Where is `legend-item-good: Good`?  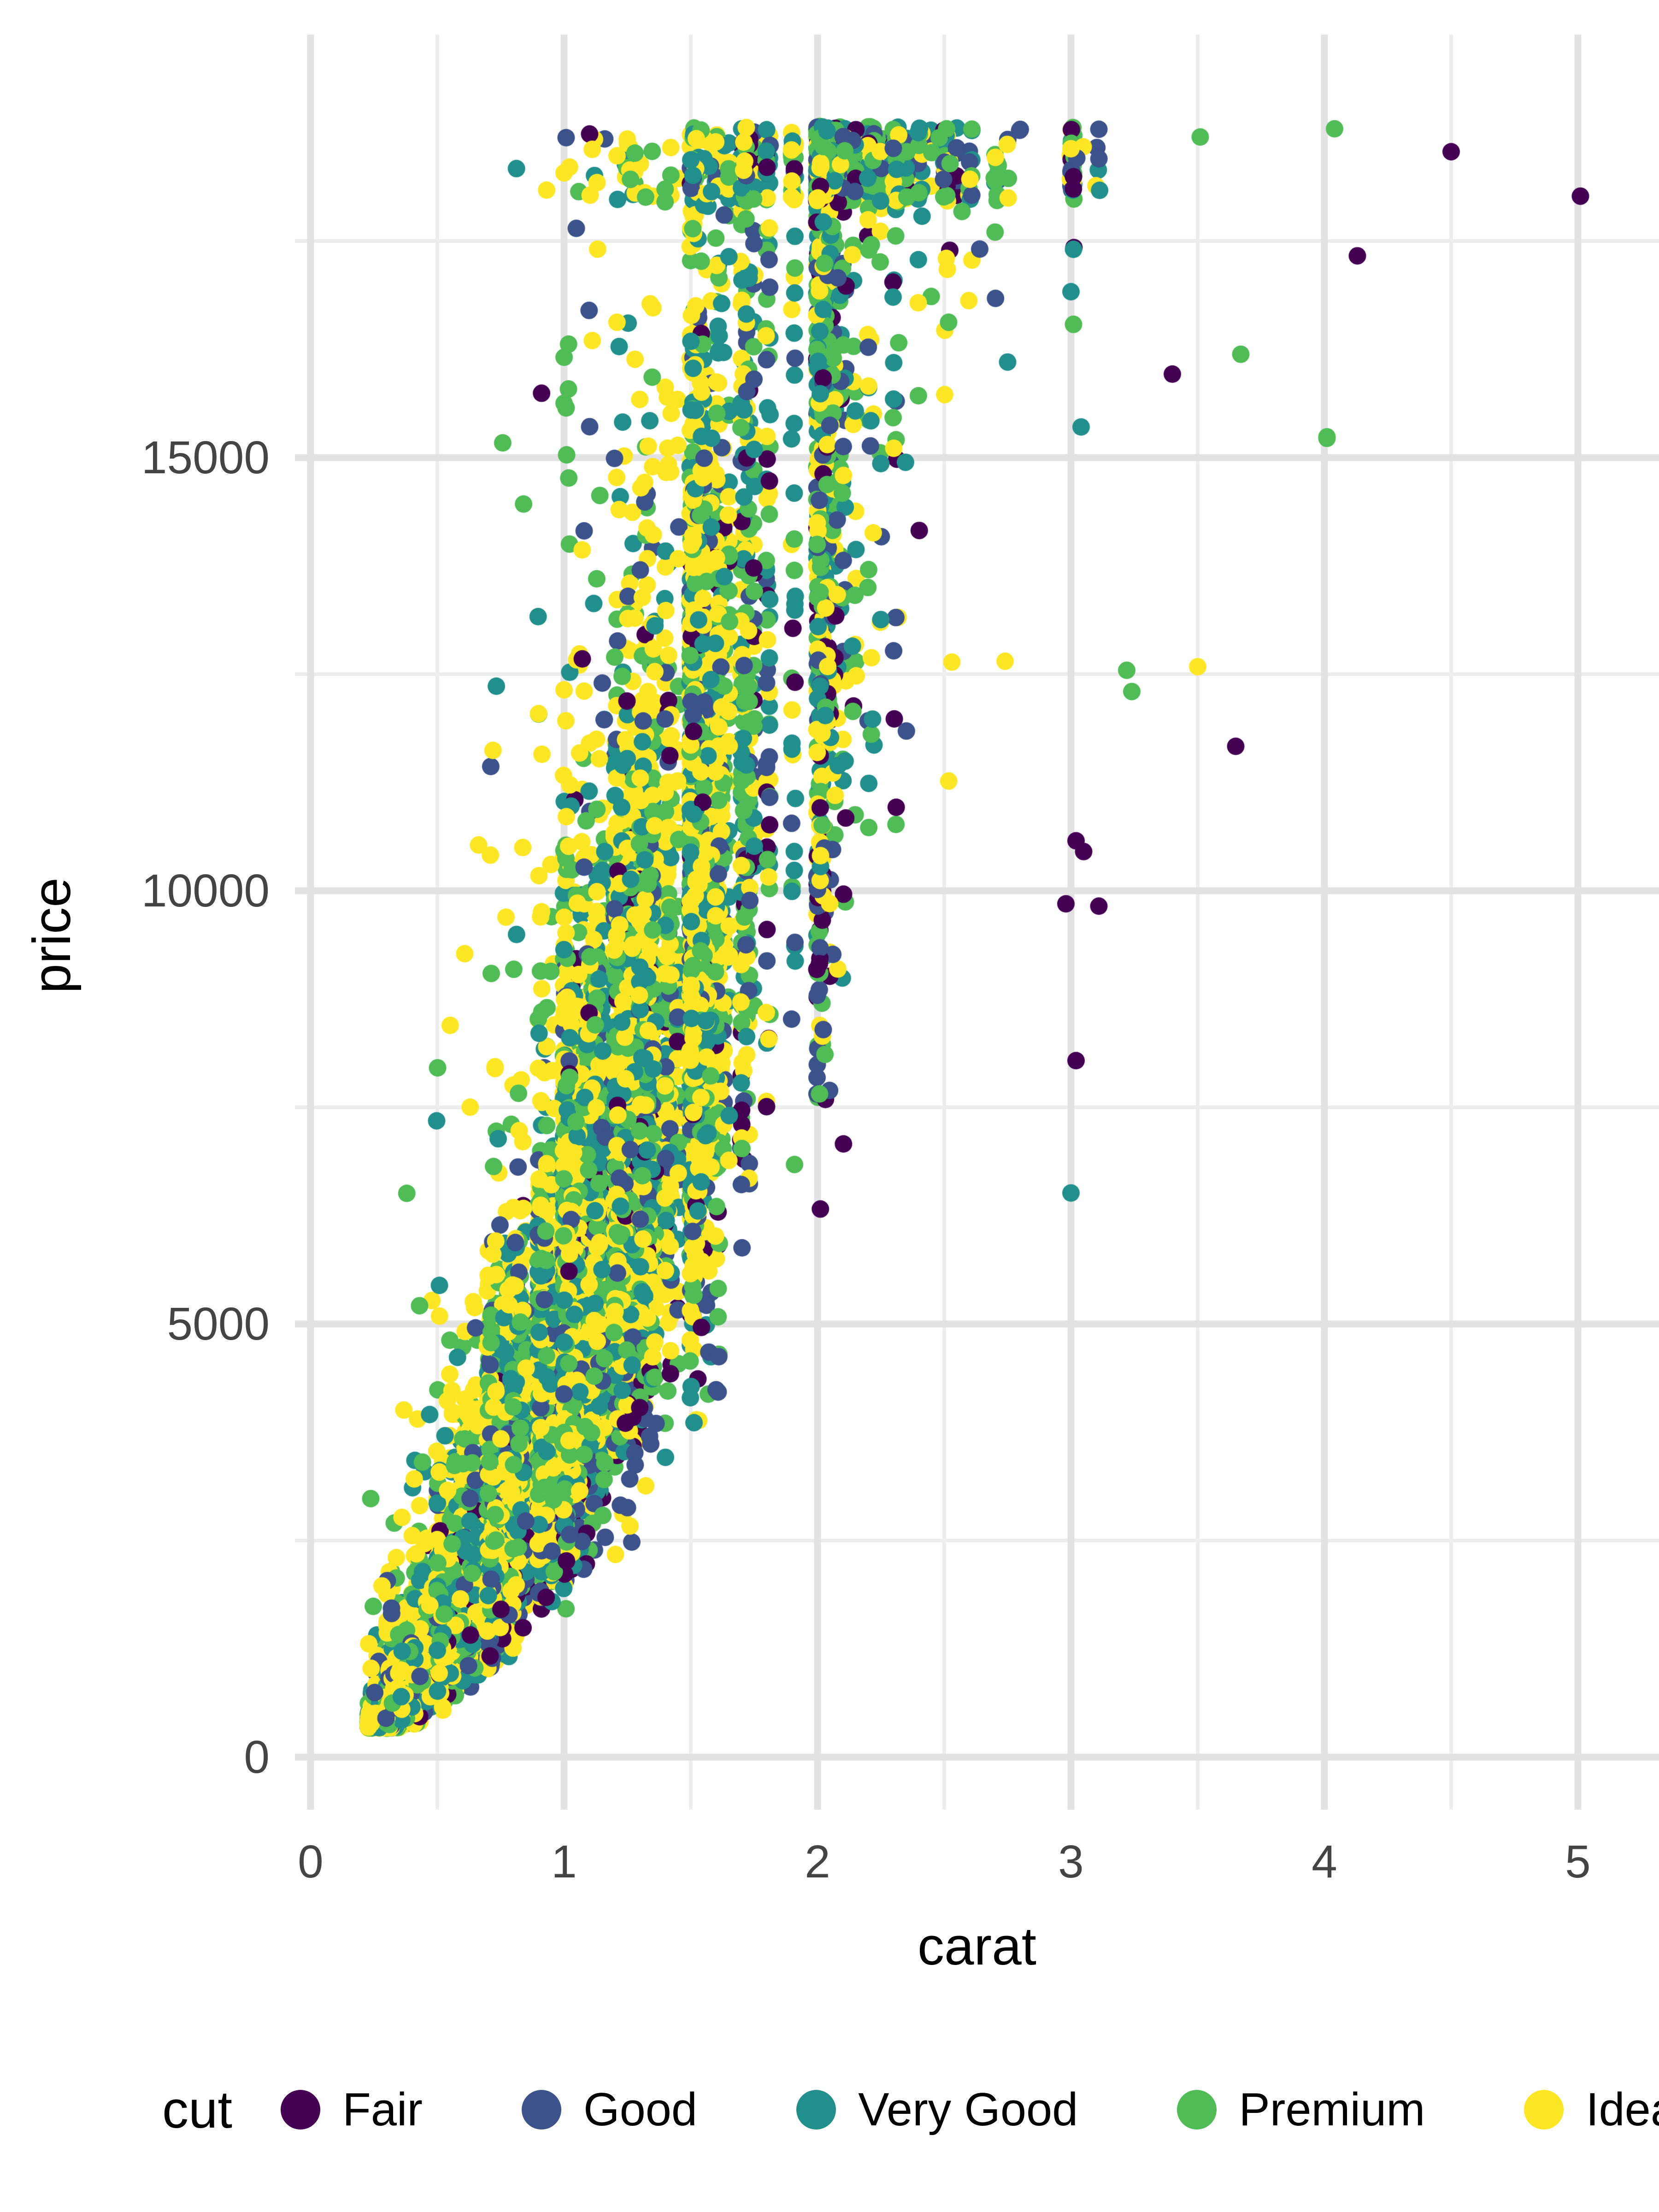 legend-item-good: Good is located at coordinates (609, 2109).